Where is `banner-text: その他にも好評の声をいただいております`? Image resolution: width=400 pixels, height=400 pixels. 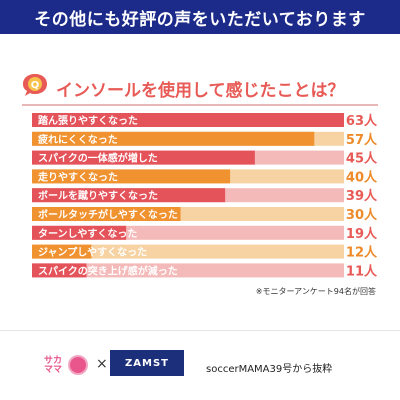
banner-text: その他にも好評の声をいただいております is located at coordinates (200, 19).